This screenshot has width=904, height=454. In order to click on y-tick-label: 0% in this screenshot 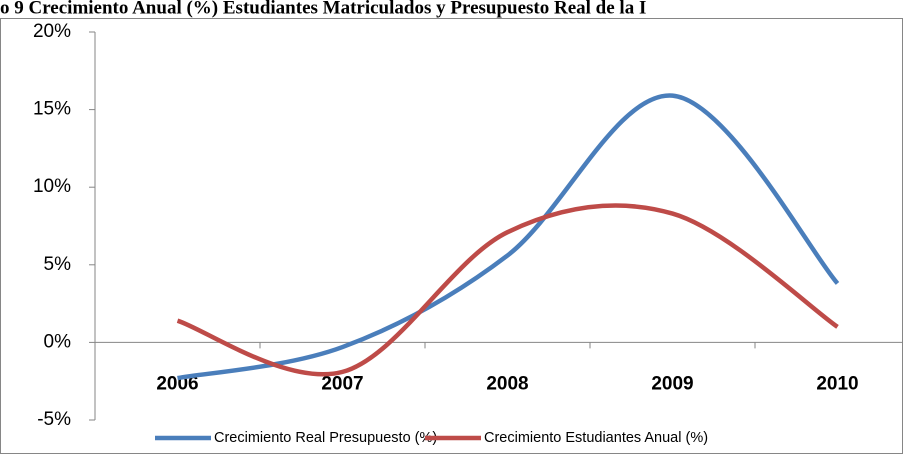, I will do `click(58, 341)`.